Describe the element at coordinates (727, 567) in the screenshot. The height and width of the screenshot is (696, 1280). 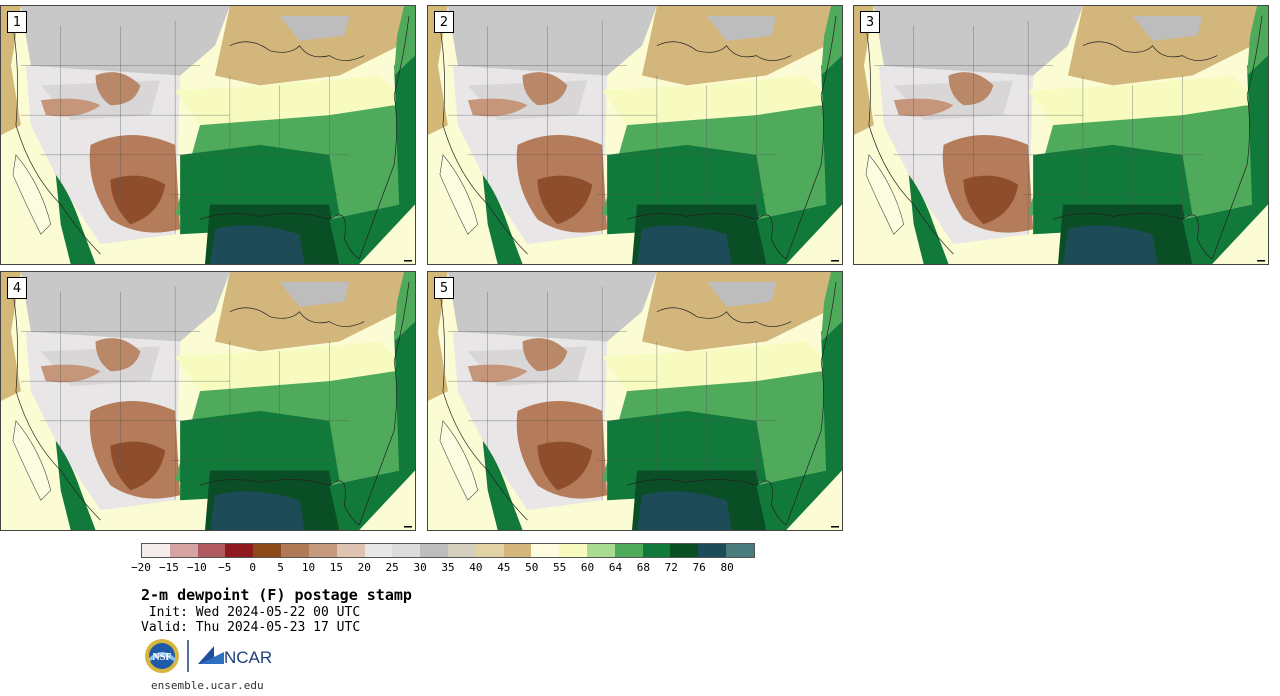
I see `colorbar-tick-label: 80` at that location.